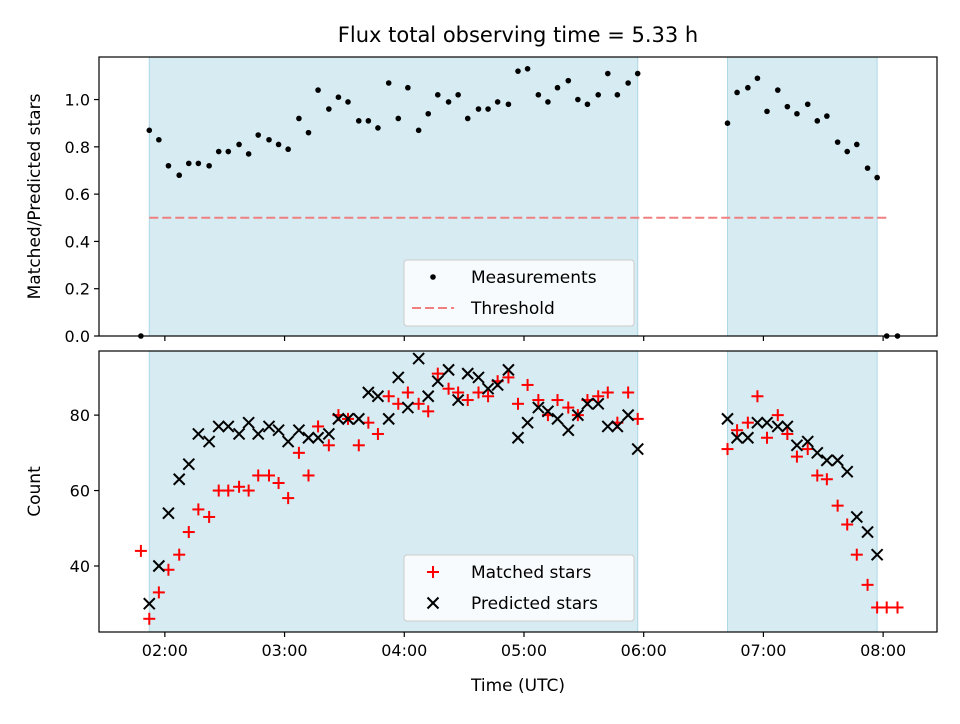 Image resolution: width=960 pixels, height=724 pixels. I want to click on count-legend: Matched stars Predicted stars, so click(519, 588).